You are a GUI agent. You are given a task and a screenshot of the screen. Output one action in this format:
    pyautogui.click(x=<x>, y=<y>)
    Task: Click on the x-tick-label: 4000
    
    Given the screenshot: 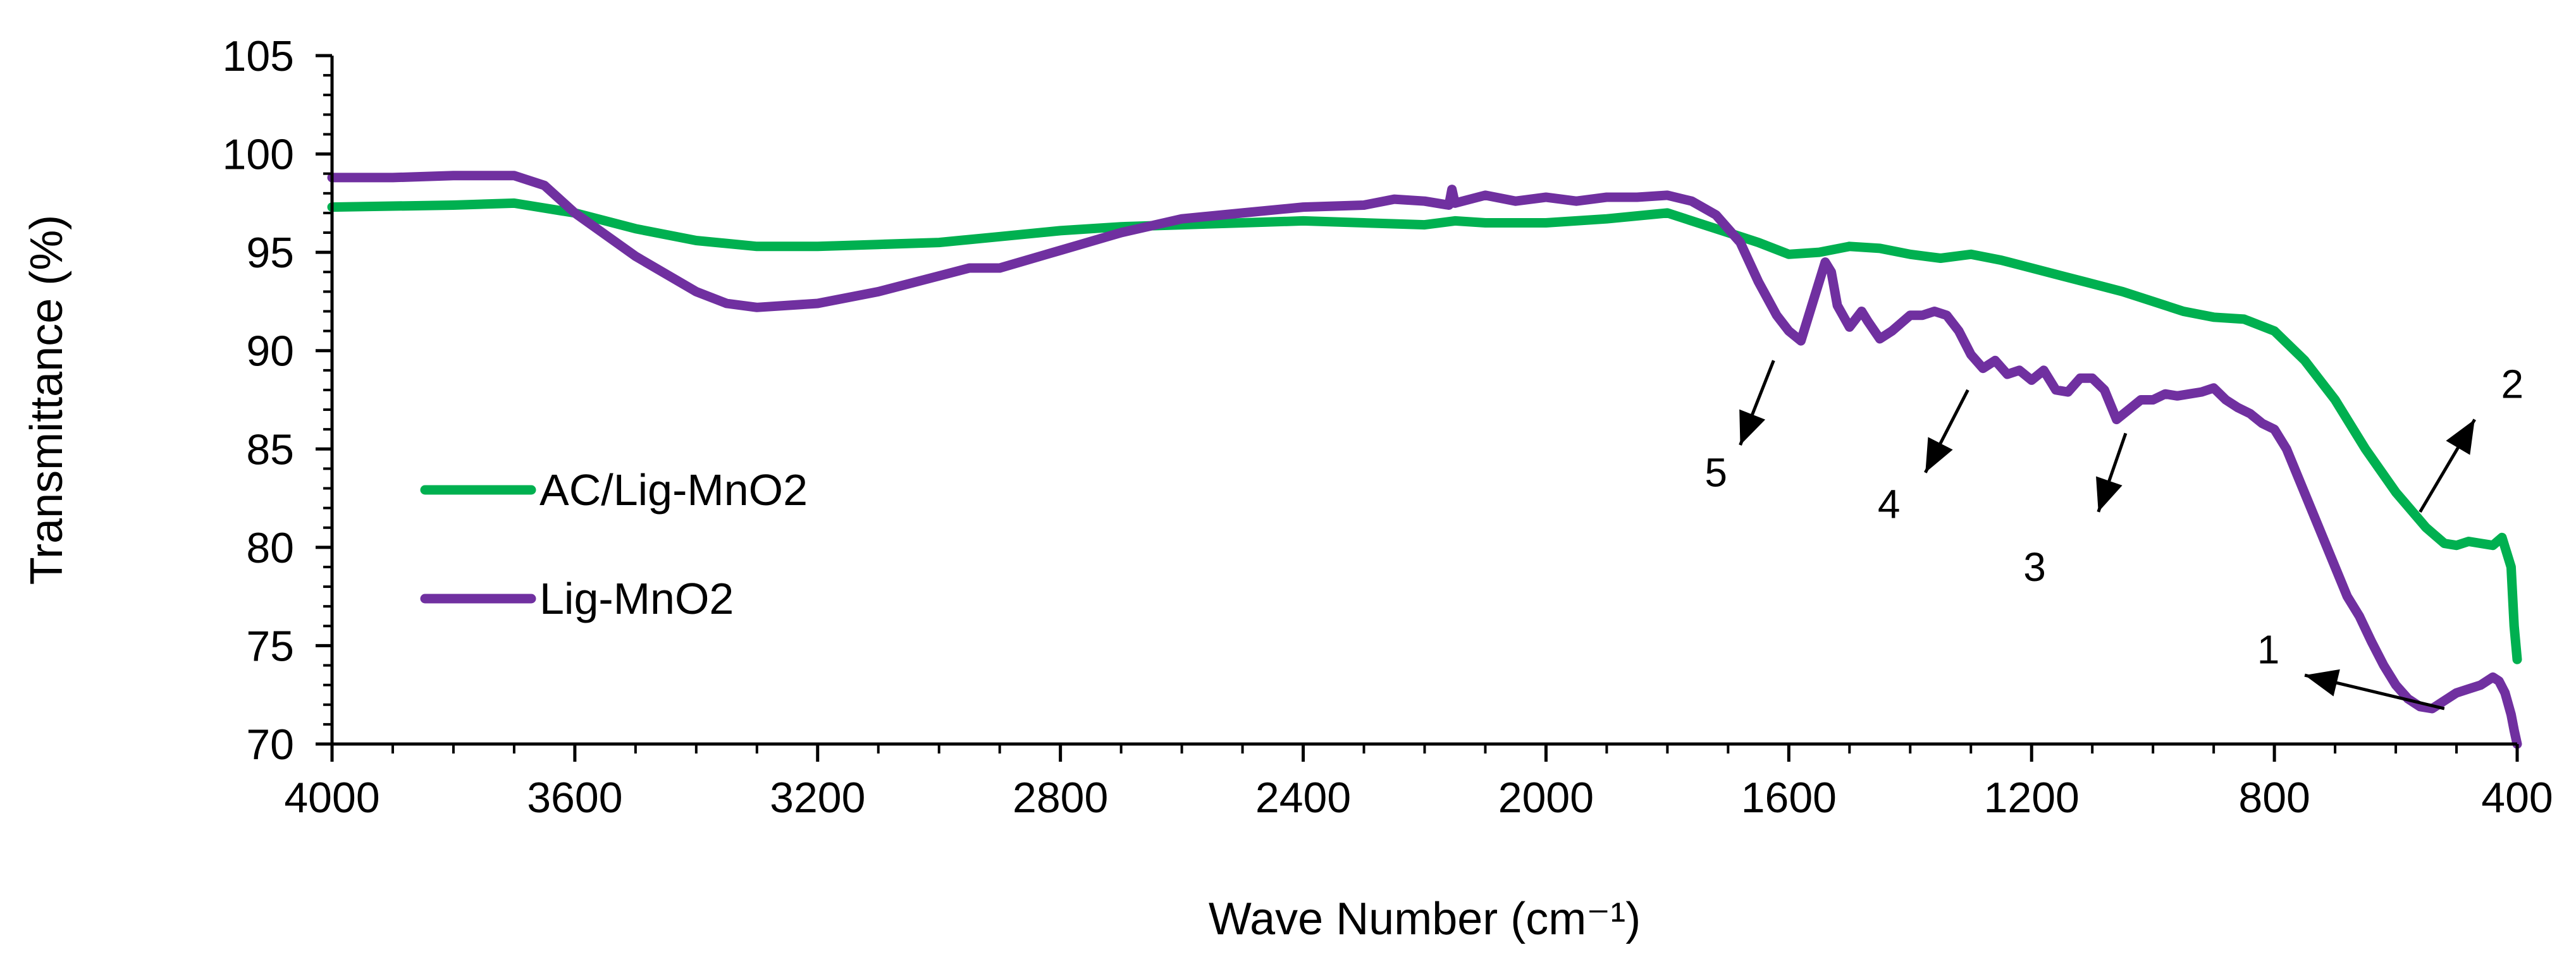 What is the action you would take?
    pyautogui.click(x=331, y=798)
    